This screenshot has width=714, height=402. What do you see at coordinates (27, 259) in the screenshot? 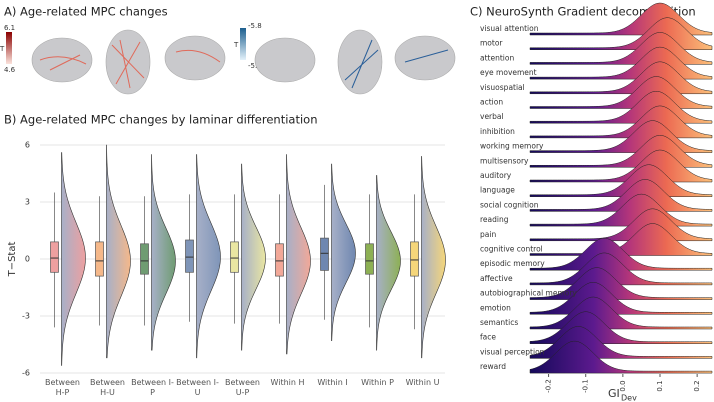
I see `y-tick-label: 0` at bounding box center [27, 259].